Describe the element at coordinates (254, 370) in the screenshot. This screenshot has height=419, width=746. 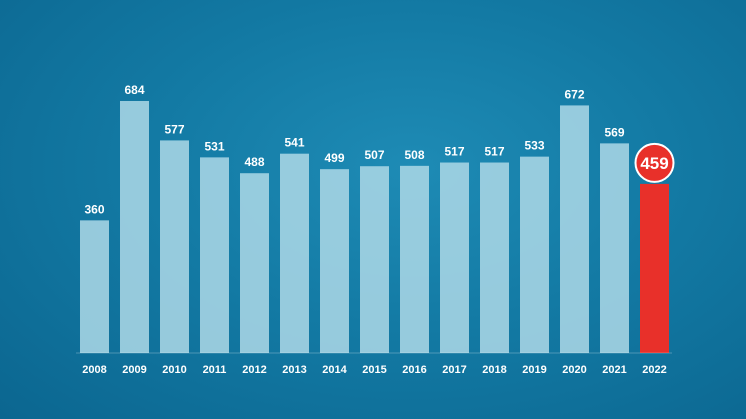
I see `x-tick-label: 2012` at that location.